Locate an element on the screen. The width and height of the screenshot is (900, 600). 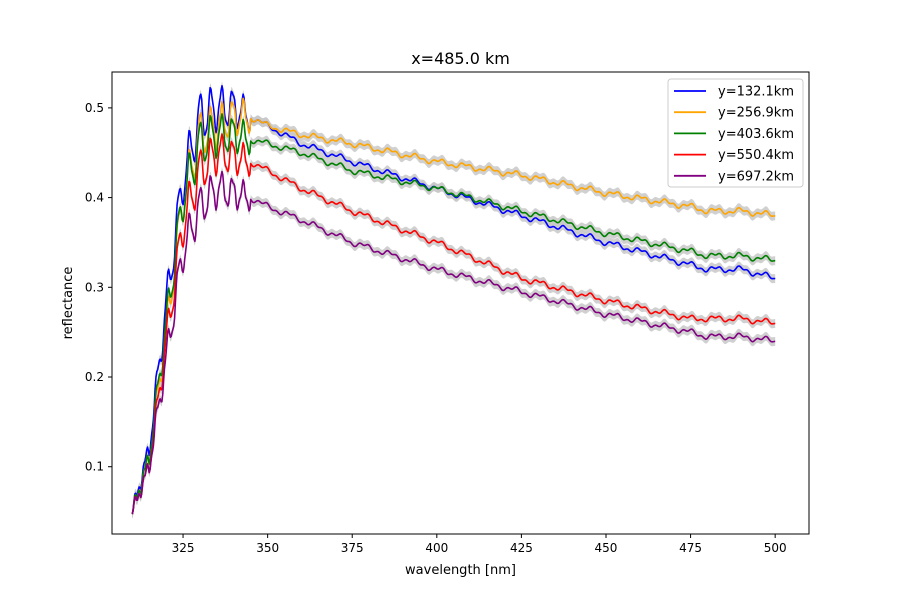
chart-title: x=485.0 km is located at coordinates (460, 58).